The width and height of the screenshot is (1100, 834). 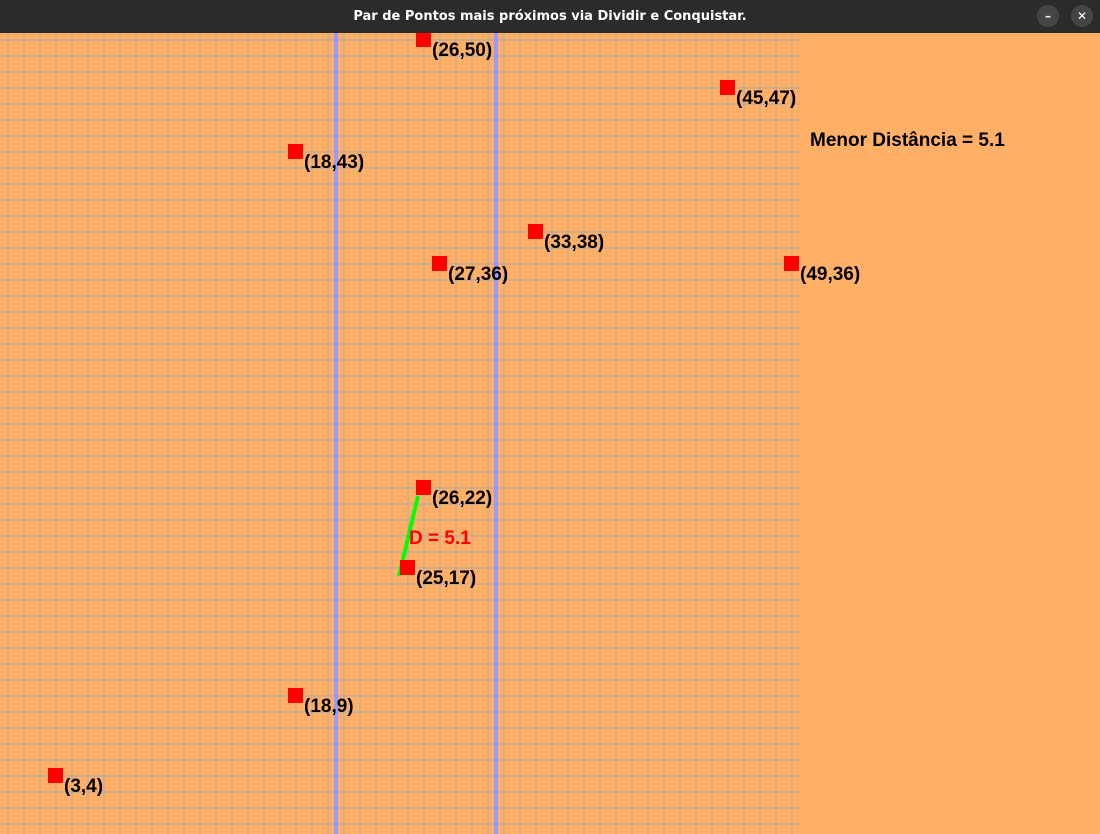 What do you see at coordinates (334, 162) in the screenshot?
I see `point-label: (18,43)` at bounding box center [334, 162].